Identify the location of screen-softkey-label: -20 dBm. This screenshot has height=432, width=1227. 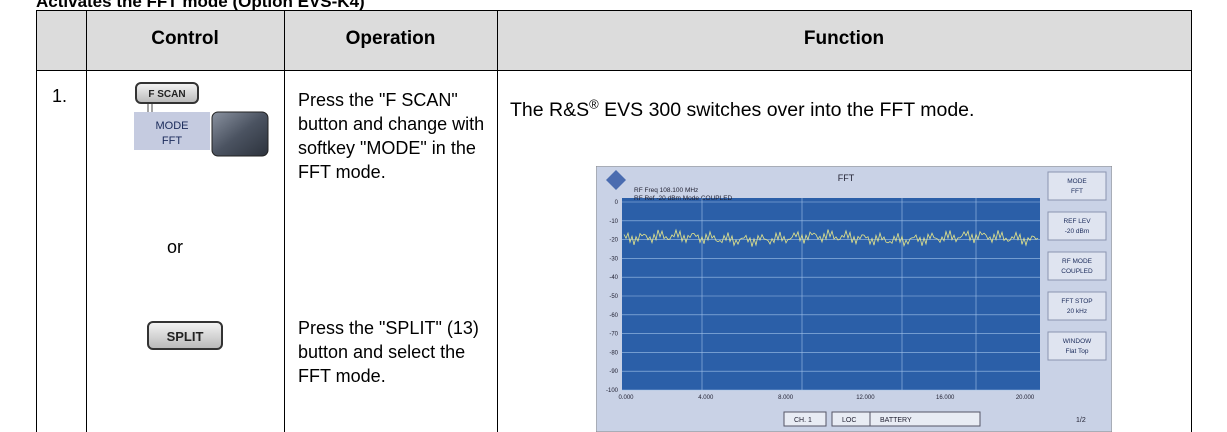
(1077, 231).